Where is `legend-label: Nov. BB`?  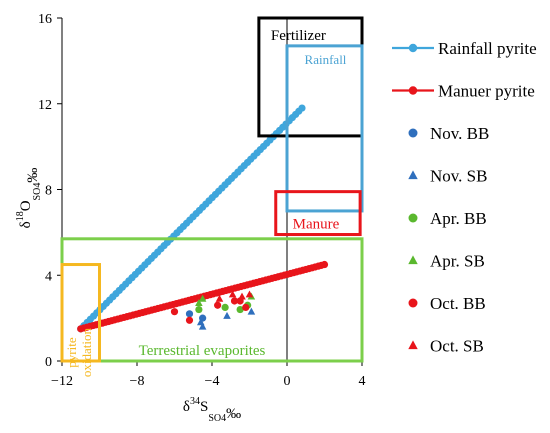
legend-label: Nov. BB is located at coordinates (459, 133).